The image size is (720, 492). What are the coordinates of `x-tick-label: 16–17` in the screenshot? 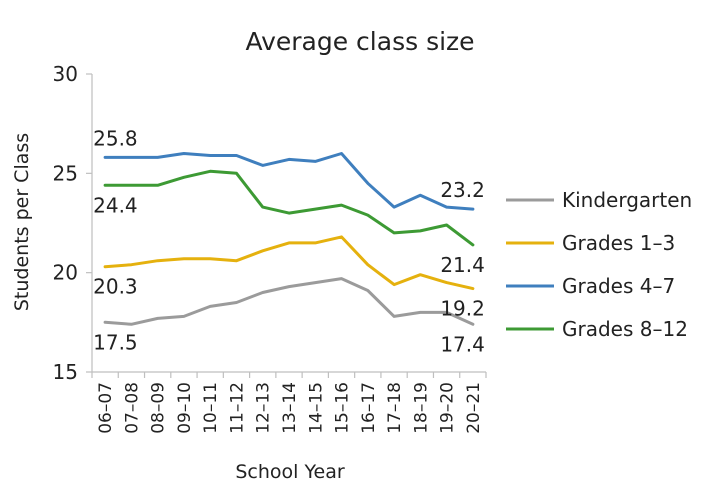 It's located at (369, 408).